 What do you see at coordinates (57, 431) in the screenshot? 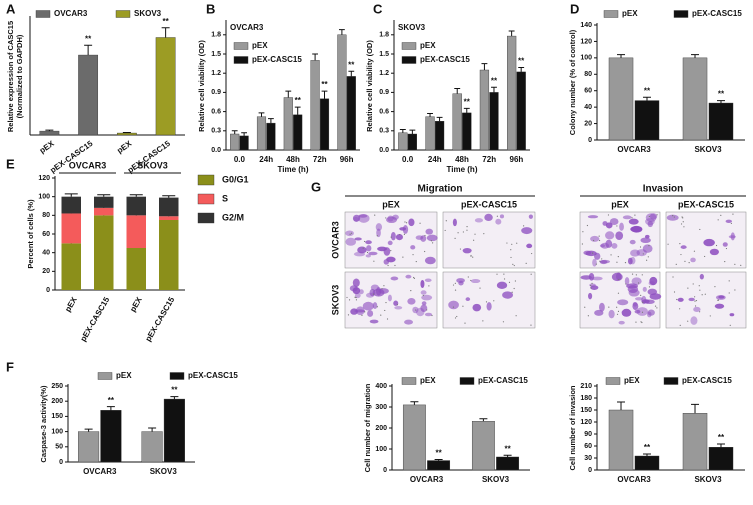
I see `y-tick-label: 100` at bounding box center [57, 431].